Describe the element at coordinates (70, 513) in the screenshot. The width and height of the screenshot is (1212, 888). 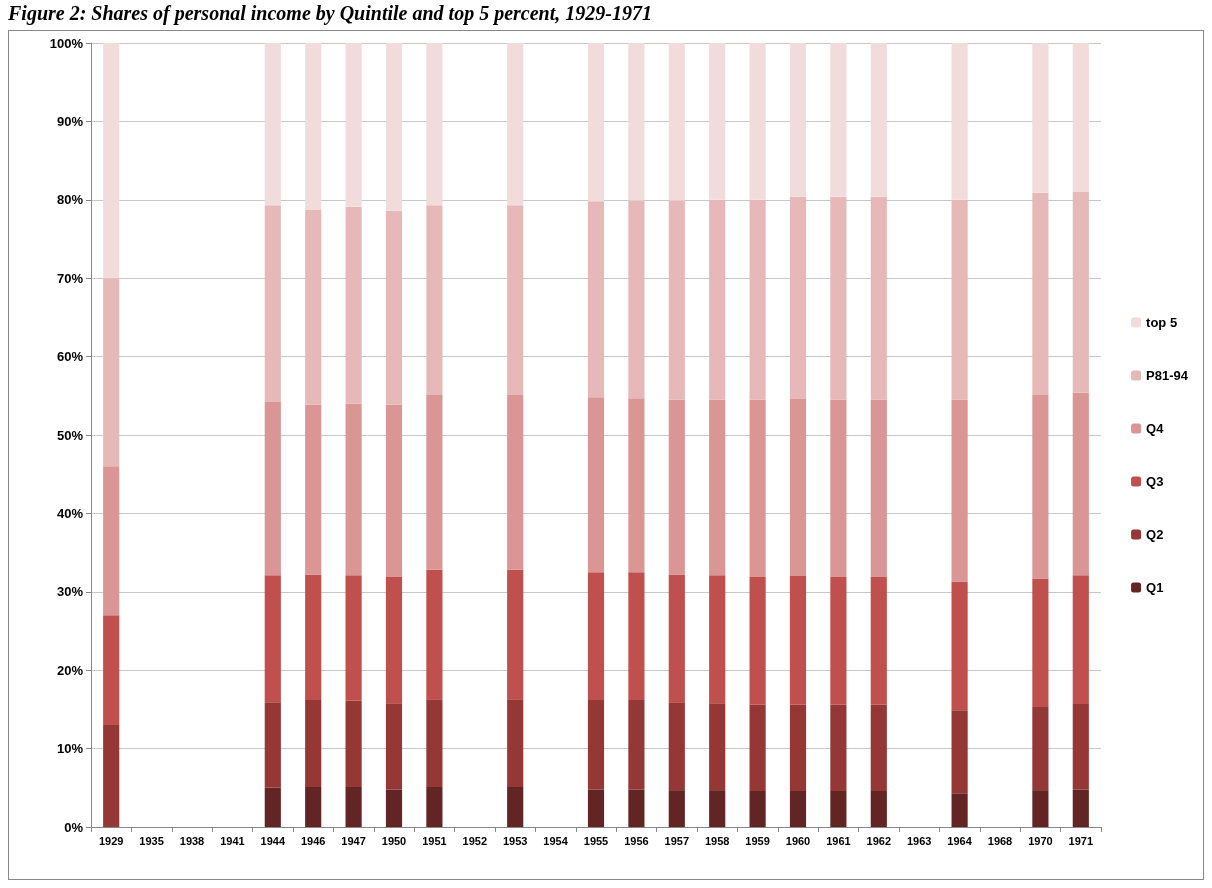
I see `y-tick-label: 40%` at that location.